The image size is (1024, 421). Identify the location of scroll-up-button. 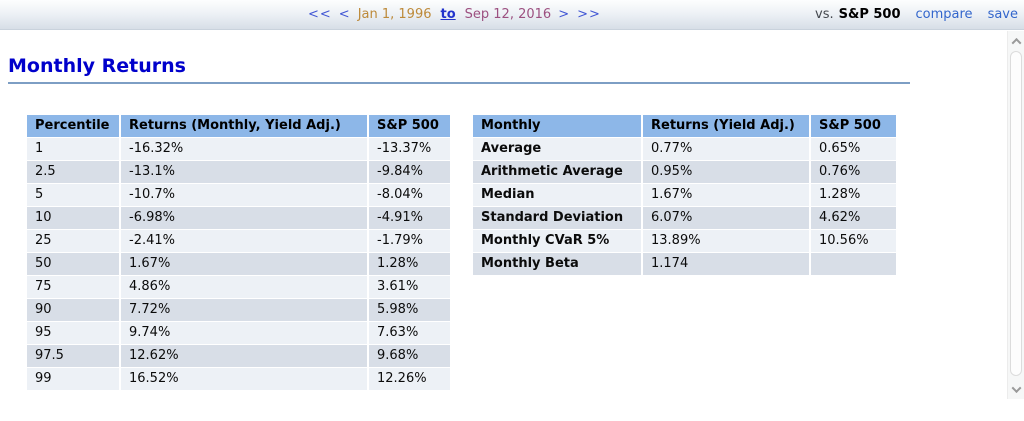
(1016, 41).